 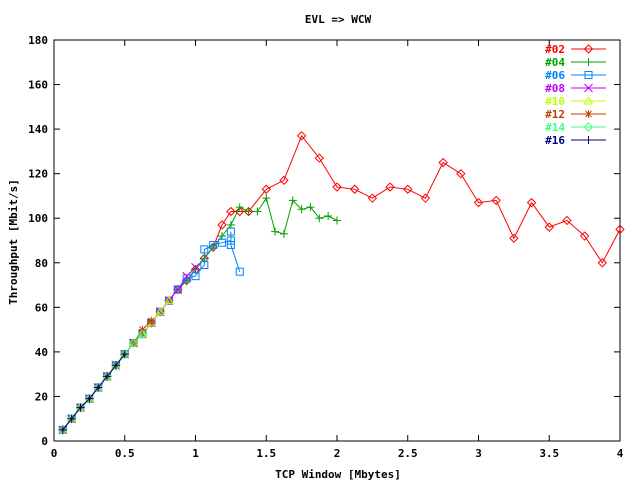 What do you see at coordinates (54, 453) in the screenshot?
I see `x-tick-label: 0` at bounding box center [54, 453].